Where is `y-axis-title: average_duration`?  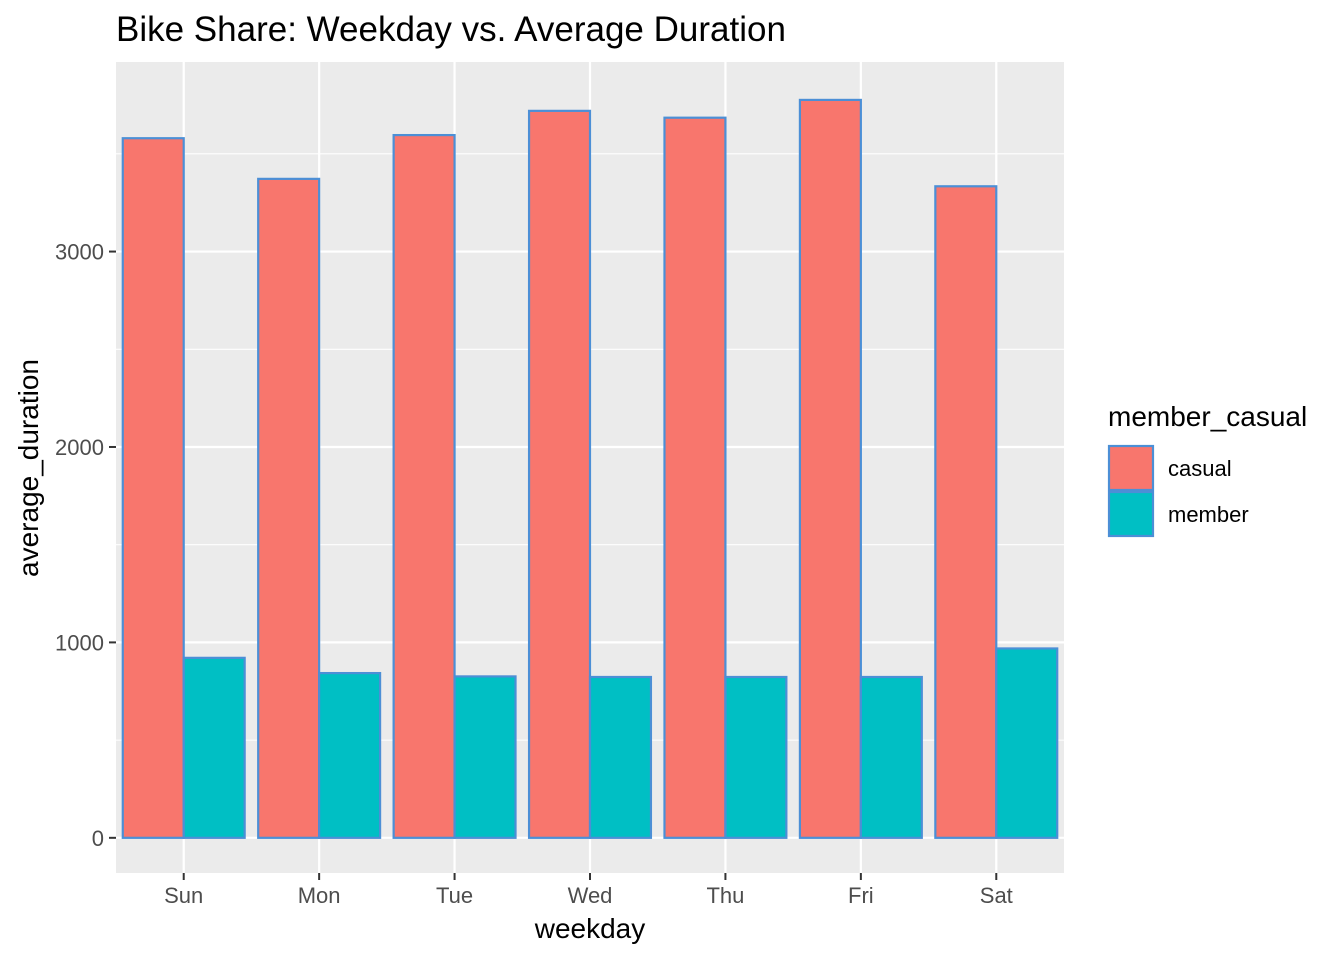 y-axis-title: average_duration is located at coordinates (28, 468).